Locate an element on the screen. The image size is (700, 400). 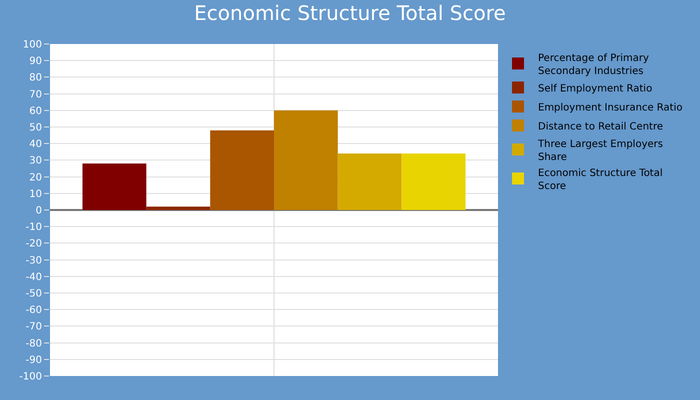
y-tick-label: -40 is located at coordinates (34, 277).